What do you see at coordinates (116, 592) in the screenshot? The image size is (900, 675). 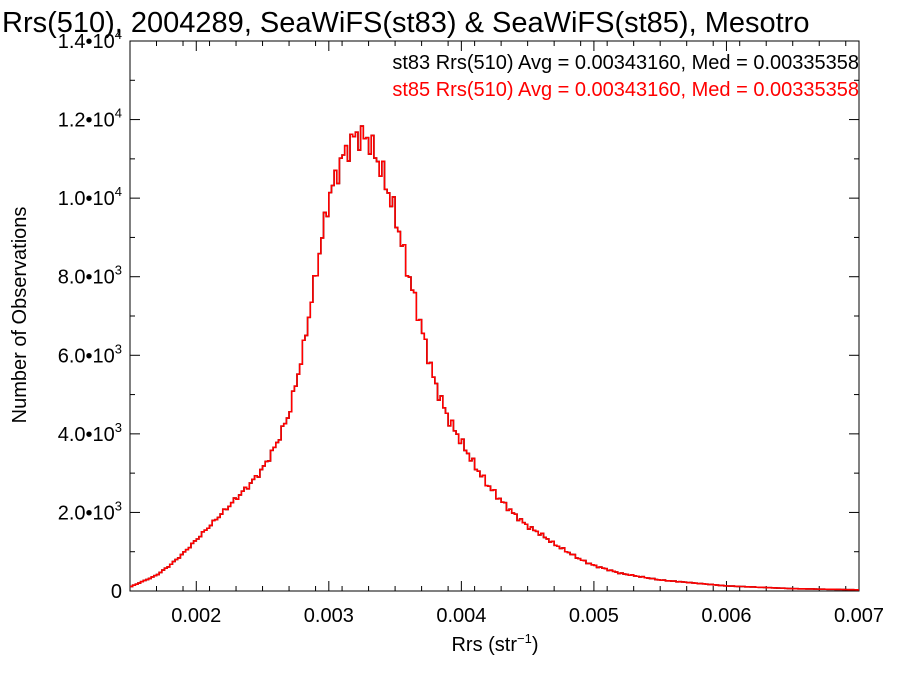 I see `y-tick-label: 0` at bounding box center [116, 592].